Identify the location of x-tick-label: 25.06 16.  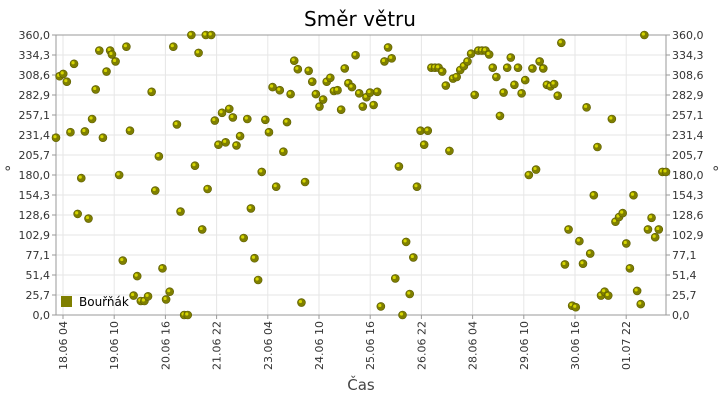
(370, 345).